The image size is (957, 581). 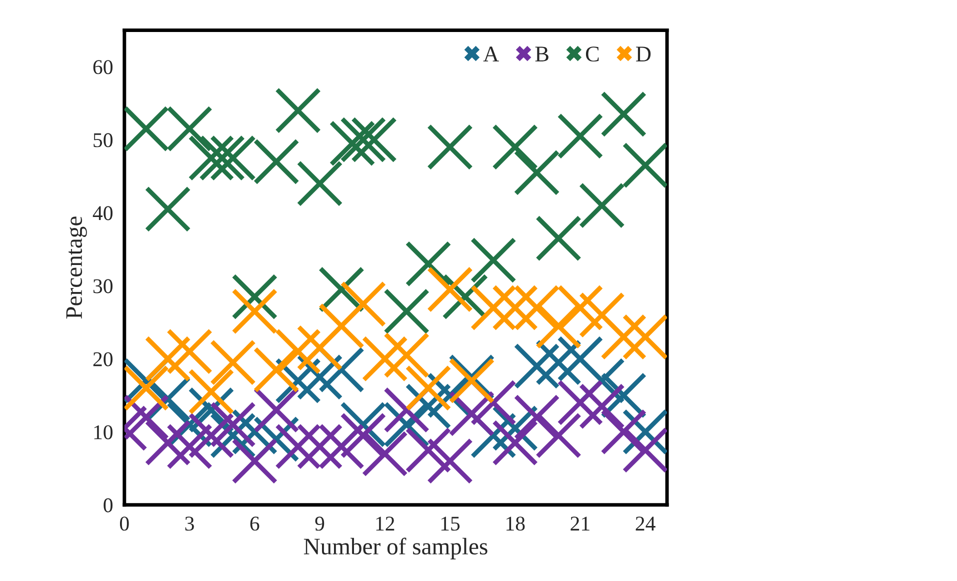 I want to click on legend-label: C, so click(x=592, y=54).